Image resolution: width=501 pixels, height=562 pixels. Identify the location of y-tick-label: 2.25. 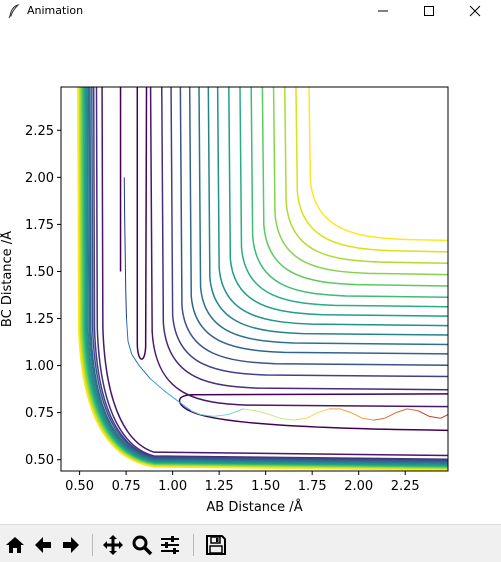
(39, 131).